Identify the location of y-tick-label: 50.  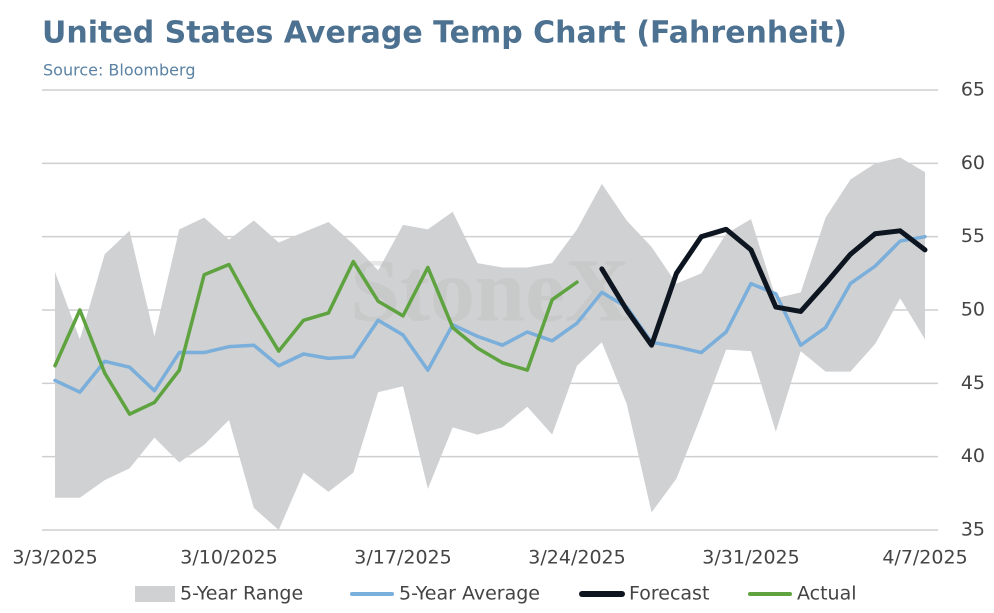
(973, 310).